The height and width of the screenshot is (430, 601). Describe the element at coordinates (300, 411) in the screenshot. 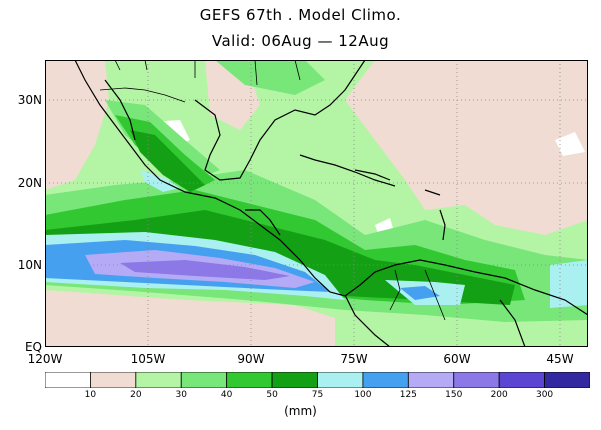

I see `colorbar-units: (mm)` at that location.